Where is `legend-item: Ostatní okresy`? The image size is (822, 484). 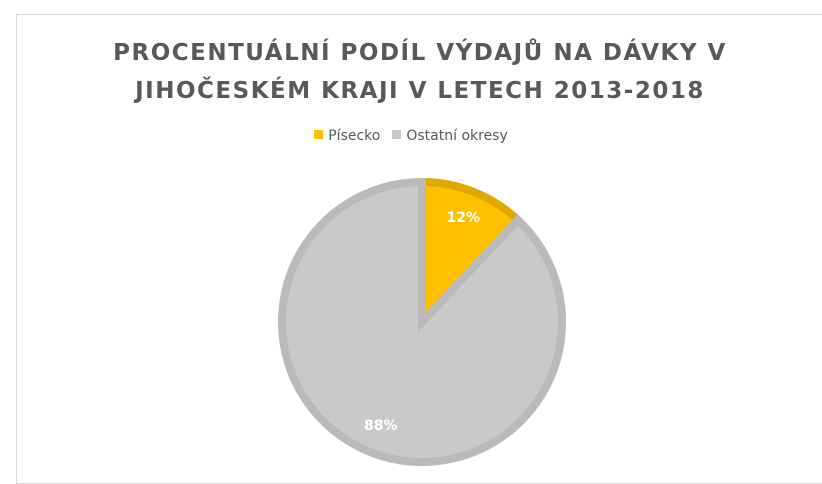
legend-item: Ostatní okresy is located at coordinates (450, 136).